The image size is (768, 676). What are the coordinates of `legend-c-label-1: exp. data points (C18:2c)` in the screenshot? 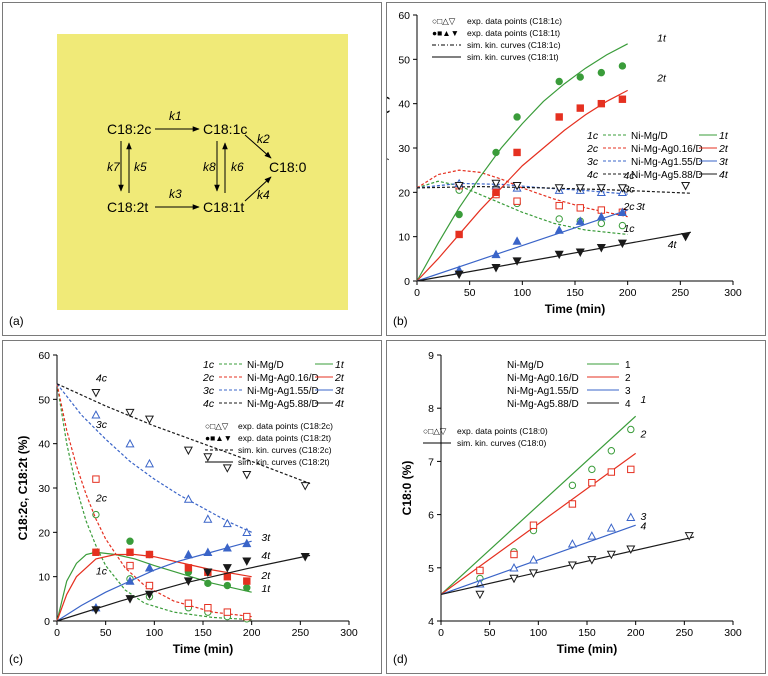 It's located at (285, 426).